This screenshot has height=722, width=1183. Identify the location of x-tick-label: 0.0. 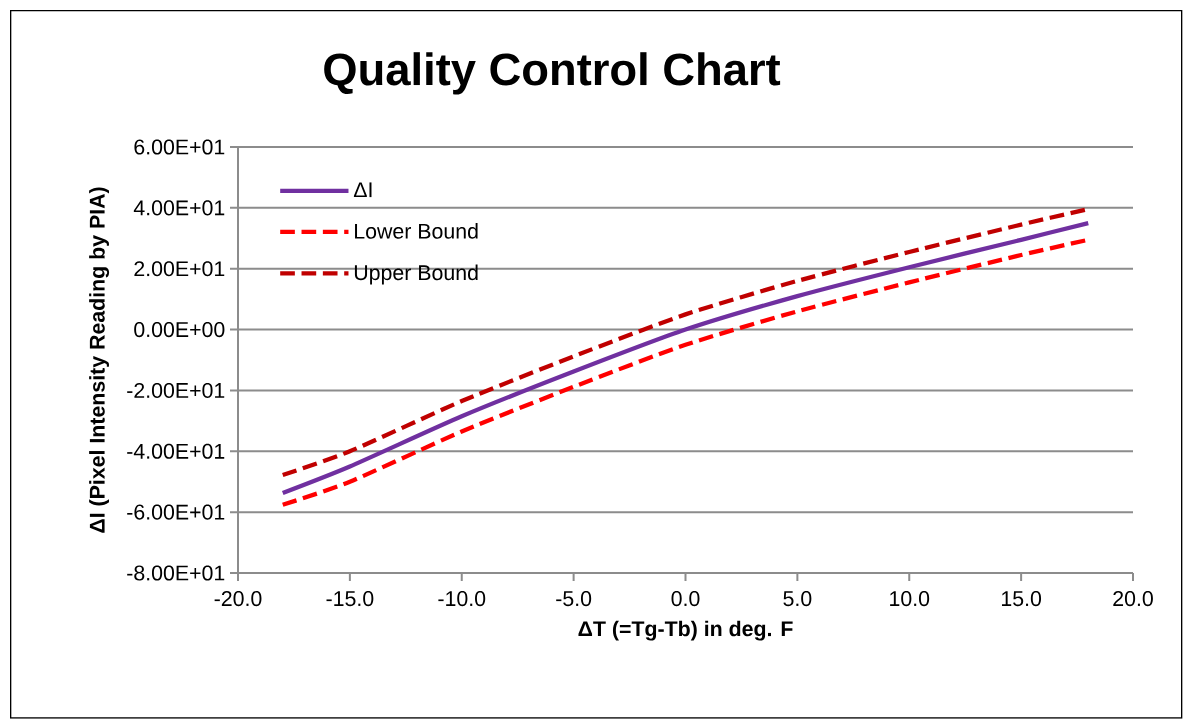
(685, 599).